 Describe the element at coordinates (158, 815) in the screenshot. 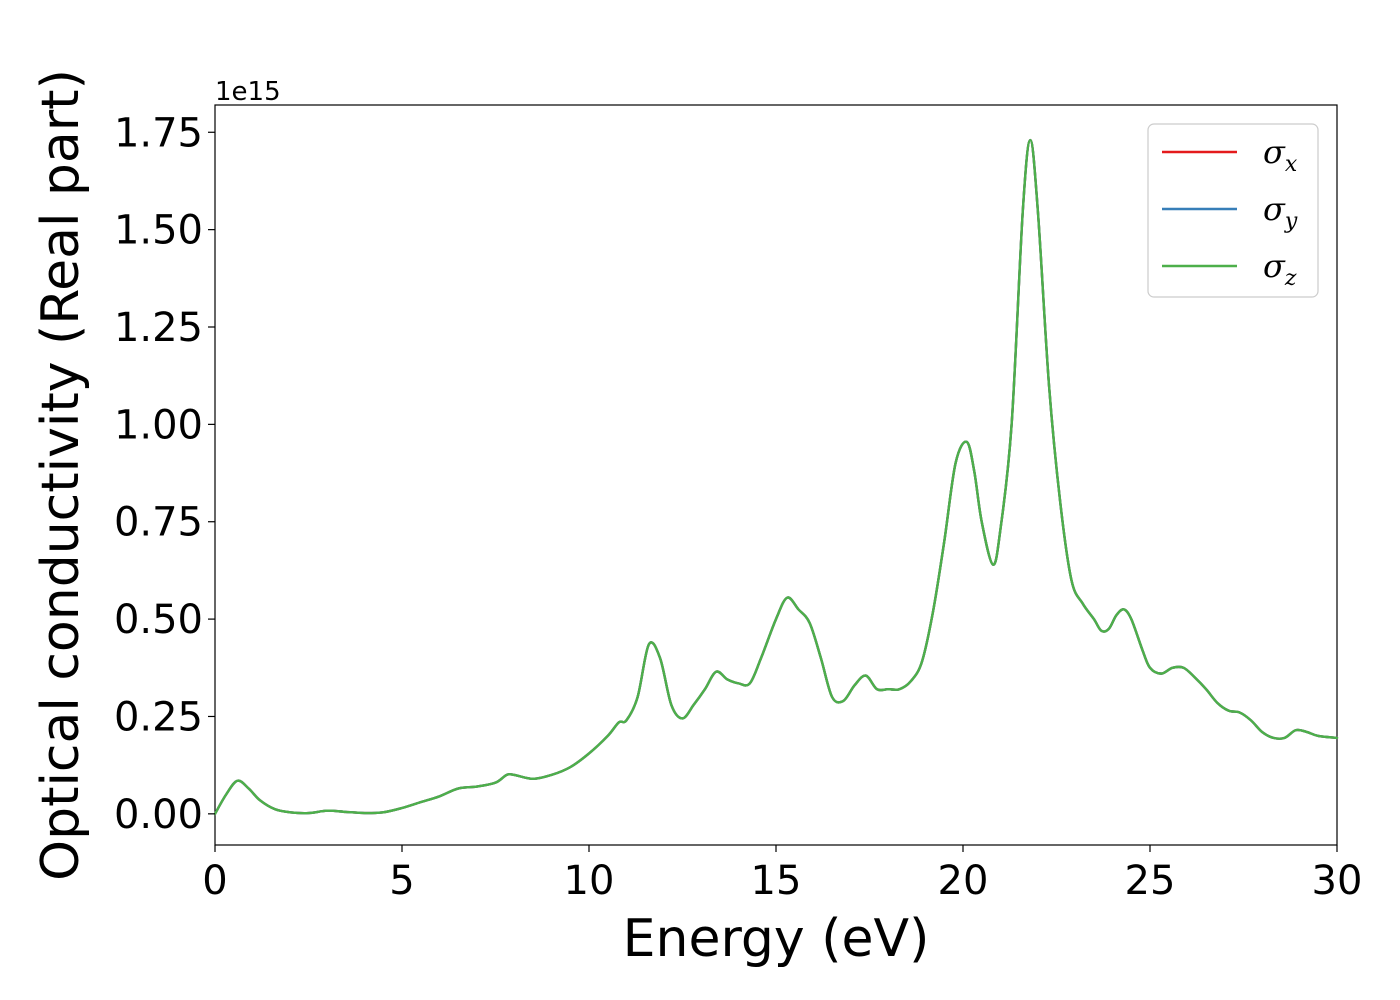

I see `y-tick-label: 0.00` at that location.